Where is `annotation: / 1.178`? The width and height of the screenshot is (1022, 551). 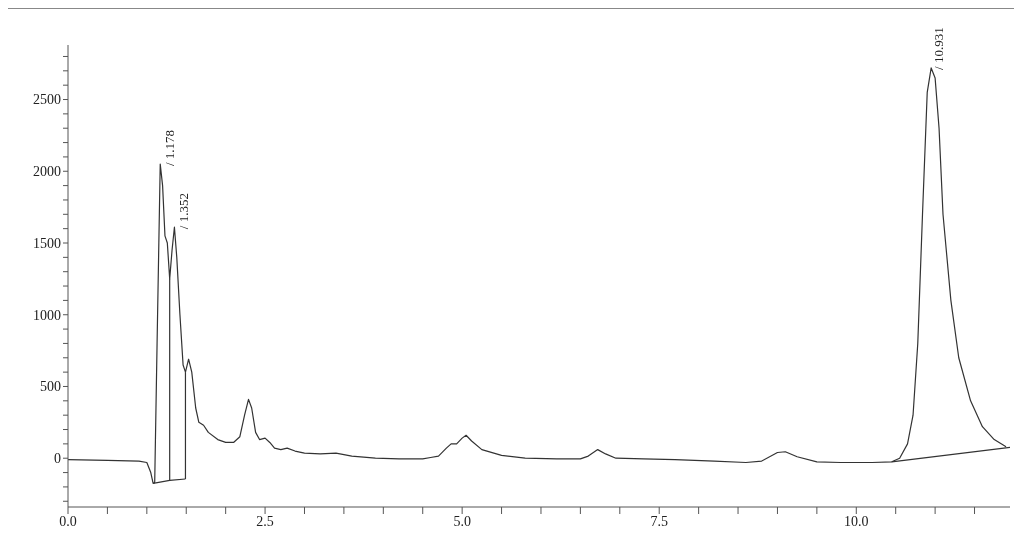
annotation: / 1.178 is located at coordinates (169, 148).